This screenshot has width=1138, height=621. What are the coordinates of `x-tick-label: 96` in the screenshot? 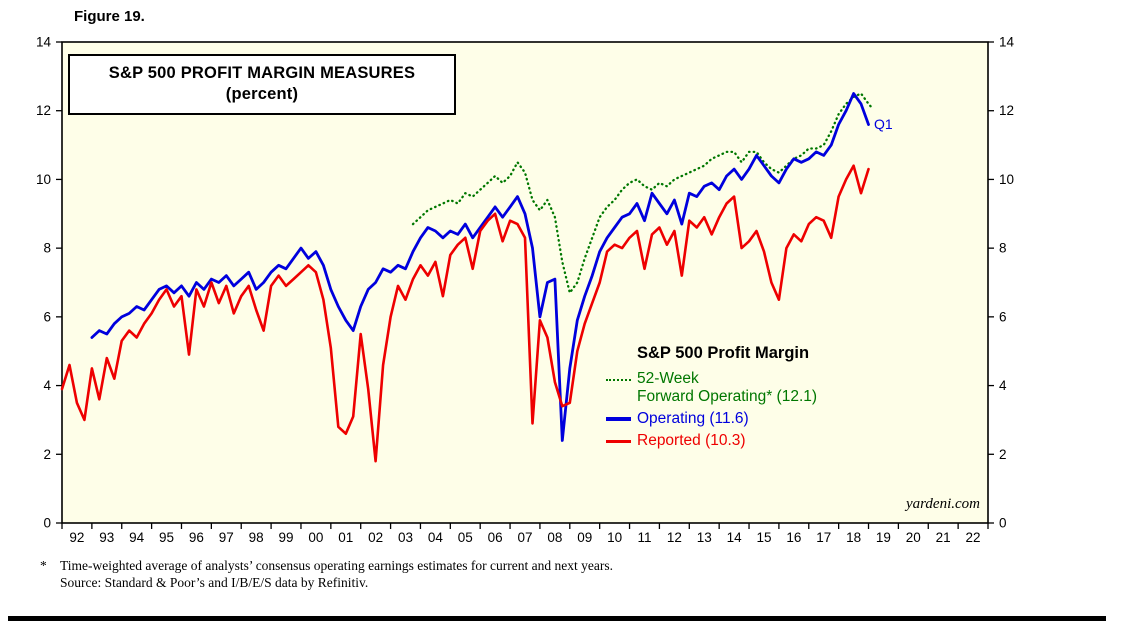 It's located at (196, 537).